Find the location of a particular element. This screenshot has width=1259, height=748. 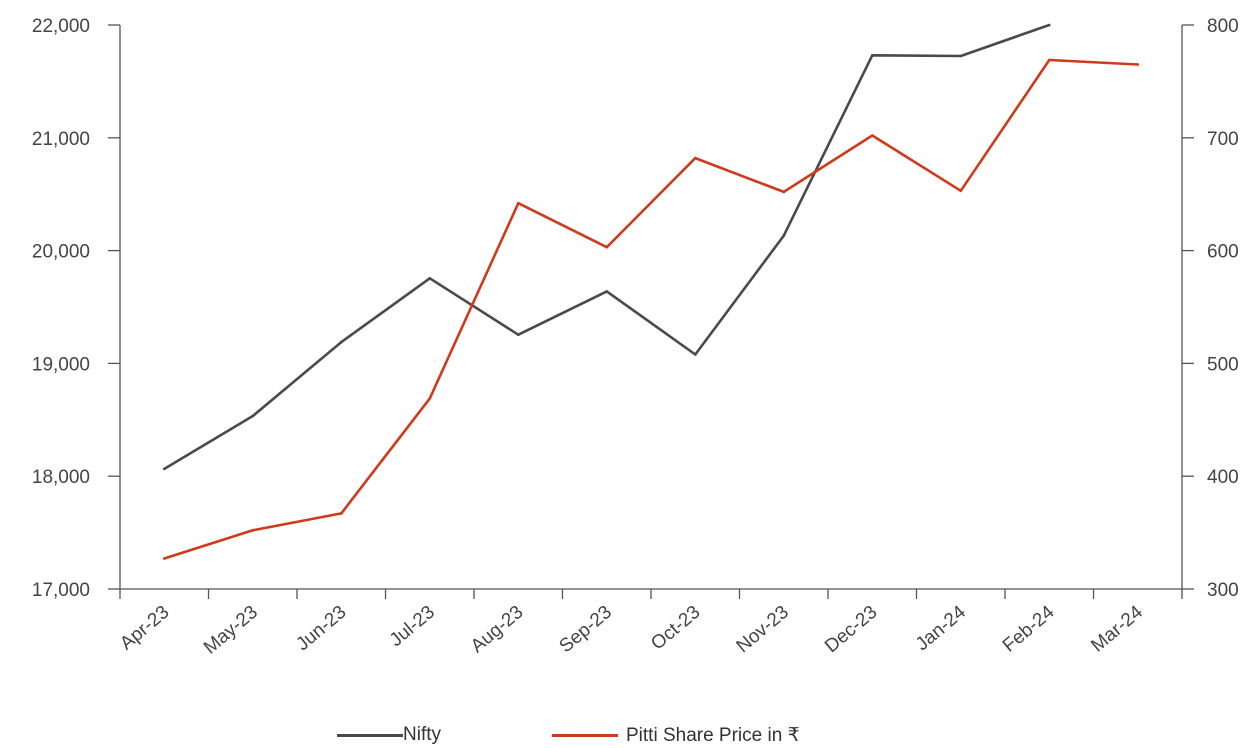

y-right-tick-label: 600 is located at coordinates (1223, 252).